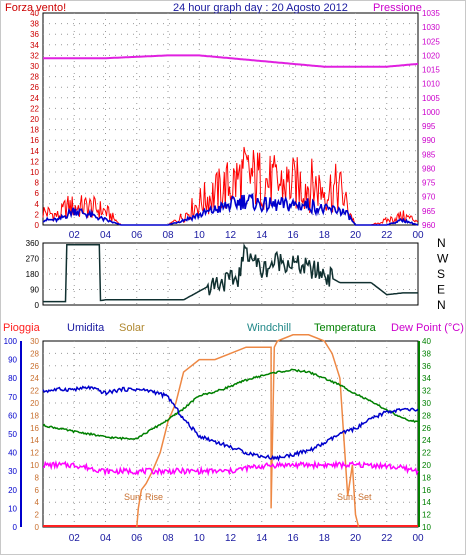  What do you see at coordinates (35, 8) in the screenshot?
I see `wind-left-label: Forza vento!` at bounding box center [35, 8].